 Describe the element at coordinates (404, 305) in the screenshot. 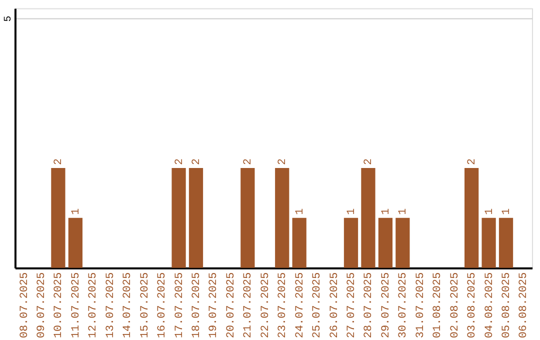

I see `x-tick-label: 30.07.2025` at that location.